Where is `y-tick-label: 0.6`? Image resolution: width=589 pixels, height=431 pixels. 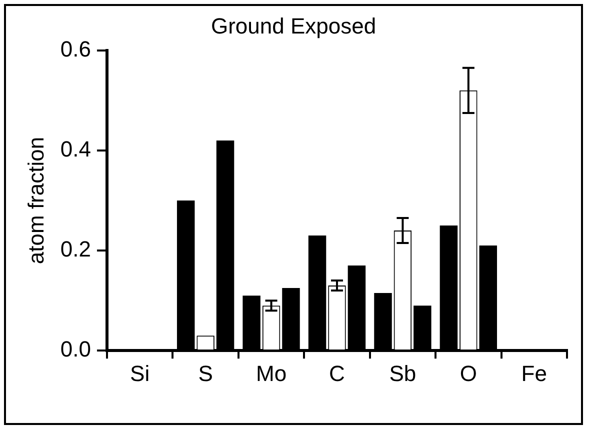
y-tick-label: 0.6 is located at coordinates (75, 49).